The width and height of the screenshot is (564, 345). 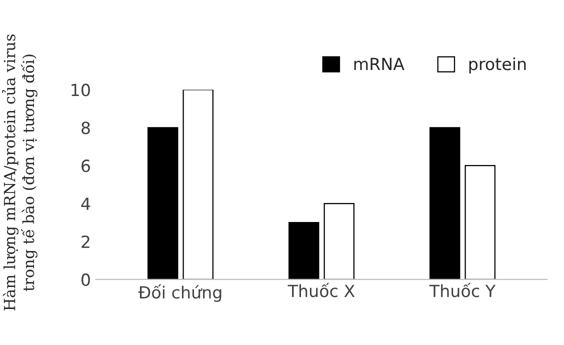 I want to click on legend-label: mRNA, so click(x=379, y=64).